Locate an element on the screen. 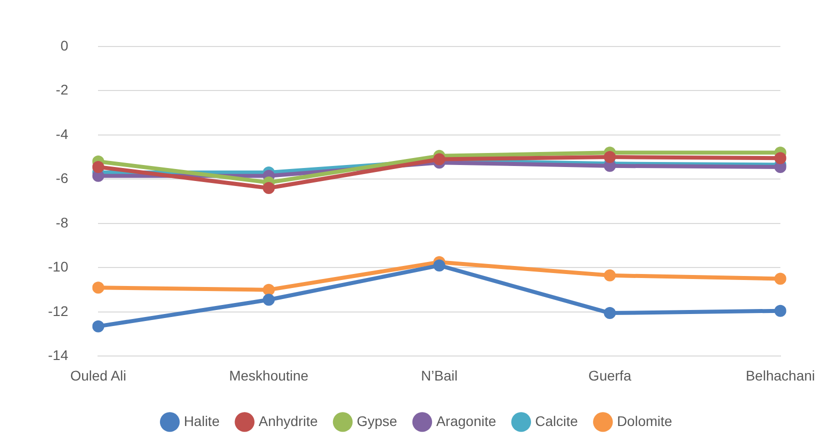 This screenshot has height=447, width=835. y-tick-label: -14 is located at coordinates (58, 355).